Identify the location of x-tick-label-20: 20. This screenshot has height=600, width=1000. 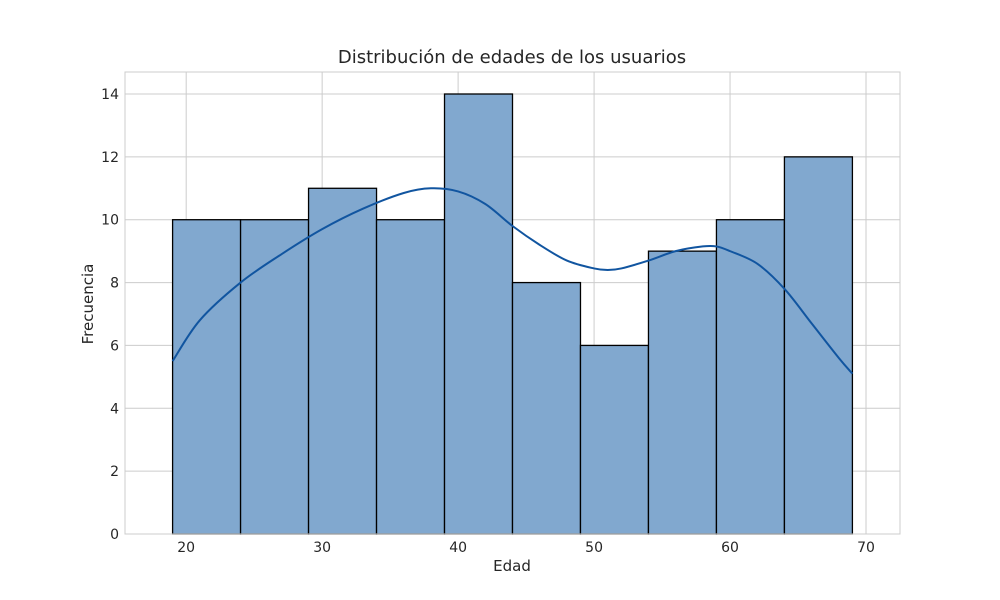
(186, 548).